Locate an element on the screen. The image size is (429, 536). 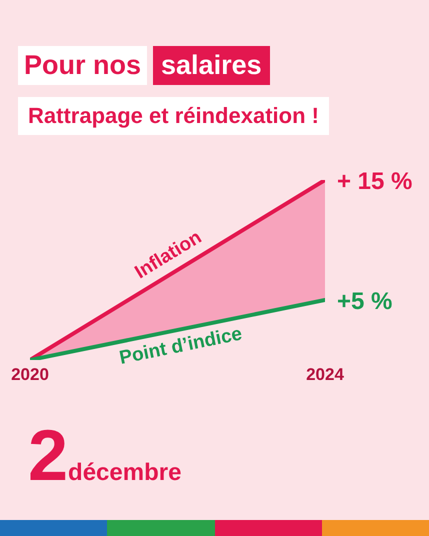
x-tick-label: 2020 is located at coordinates (30, 374).